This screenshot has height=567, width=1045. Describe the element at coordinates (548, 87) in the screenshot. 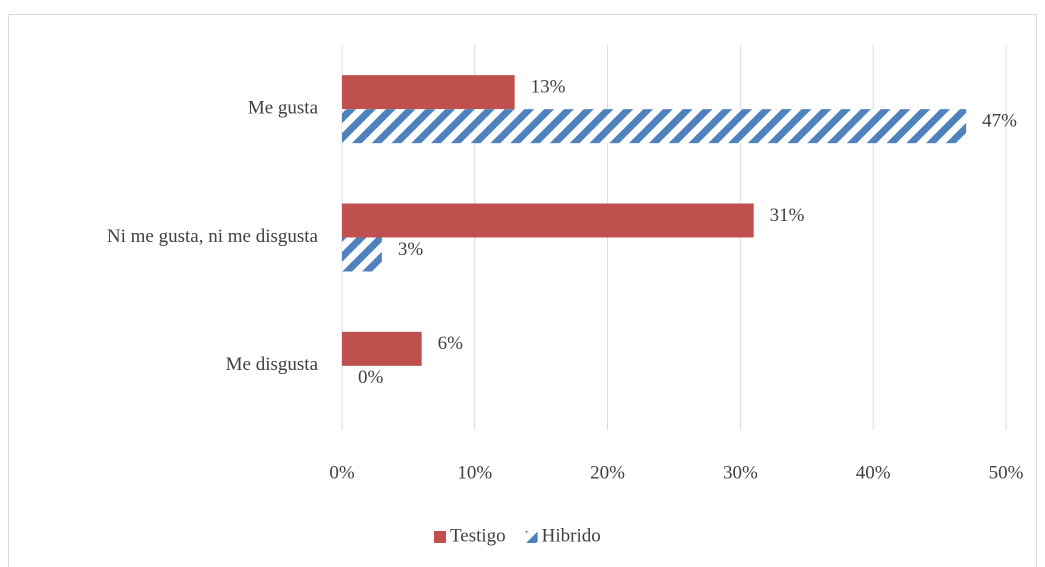

I see `value-label: 13%` at that location.